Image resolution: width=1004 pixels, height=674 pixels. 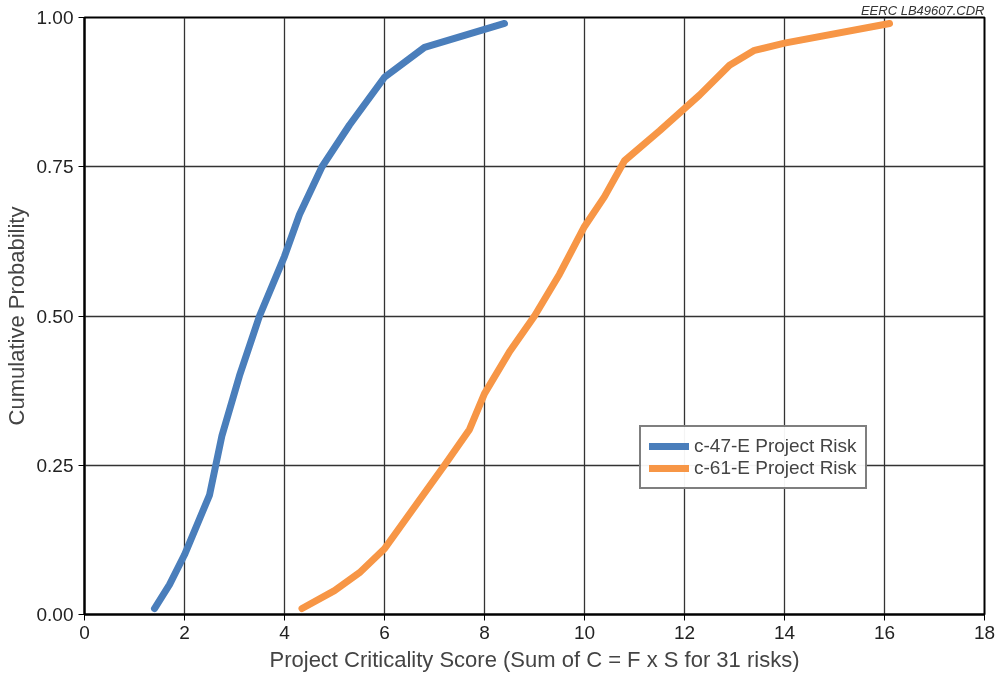 I want to click on y-axis-title: Cumulative Probability, so click(x=16, y=316).